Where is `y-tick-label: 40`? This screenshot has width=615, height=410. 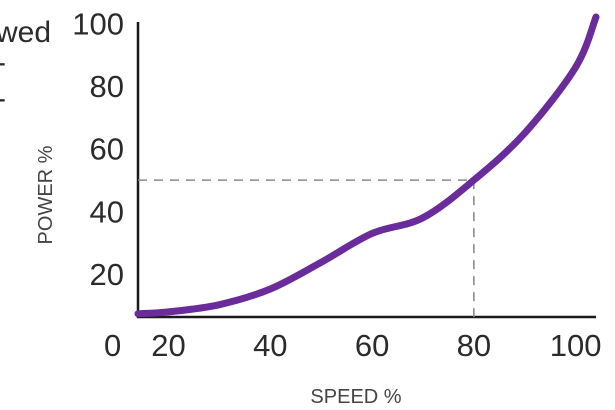 y-tick-label: 40 is located at coordinates (107, 211).